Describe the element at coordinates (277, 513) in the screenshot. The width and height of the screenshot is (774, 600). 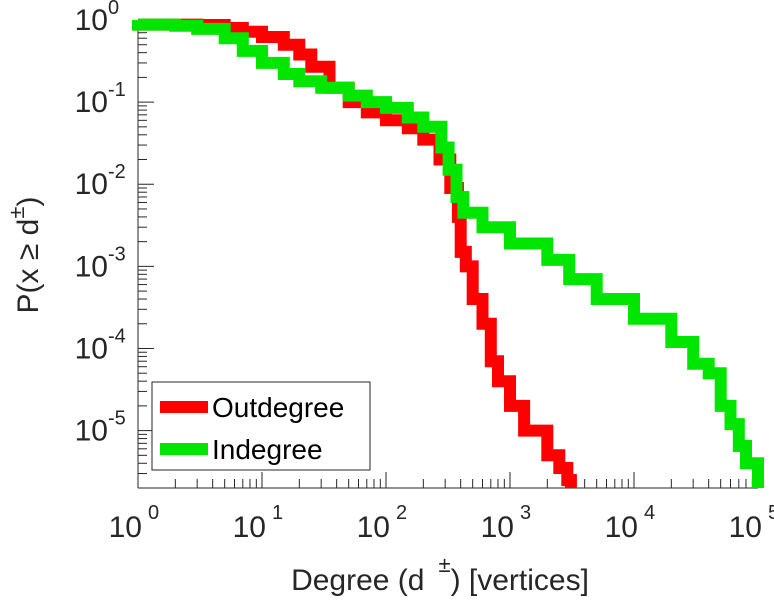
I see `x-tick-exponent: 1` at that location.